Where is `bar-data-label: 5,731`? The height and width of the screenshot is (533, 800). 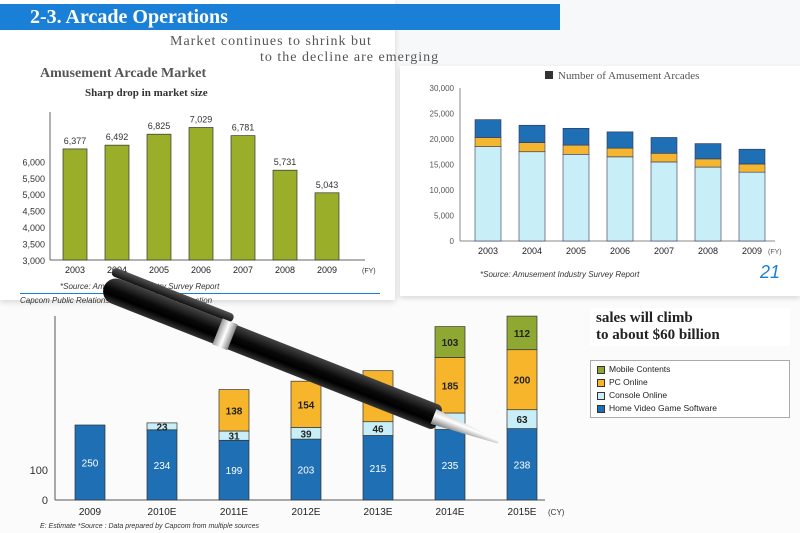
bar-data-label: 5,731 is located at coordinates (285, 162).